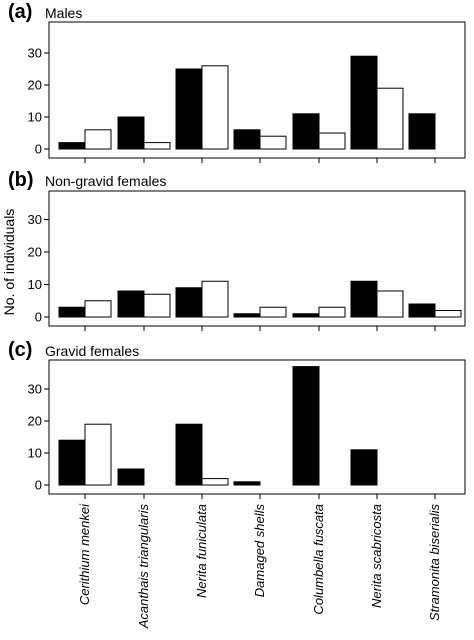  What do you see at coordinates (63, 13) in the screenshot?
I see `panel-title: Males` at bounding box center [63, 13].